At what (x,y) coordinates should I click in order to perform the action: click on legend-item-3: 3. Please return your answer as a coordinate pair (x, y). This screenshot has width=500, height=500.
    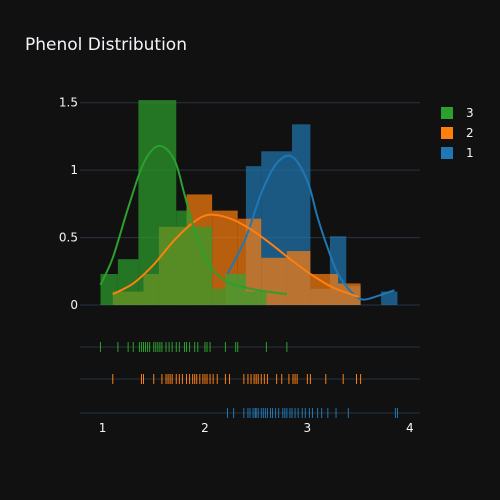
    Looking at the image, I should click on (457, 113).